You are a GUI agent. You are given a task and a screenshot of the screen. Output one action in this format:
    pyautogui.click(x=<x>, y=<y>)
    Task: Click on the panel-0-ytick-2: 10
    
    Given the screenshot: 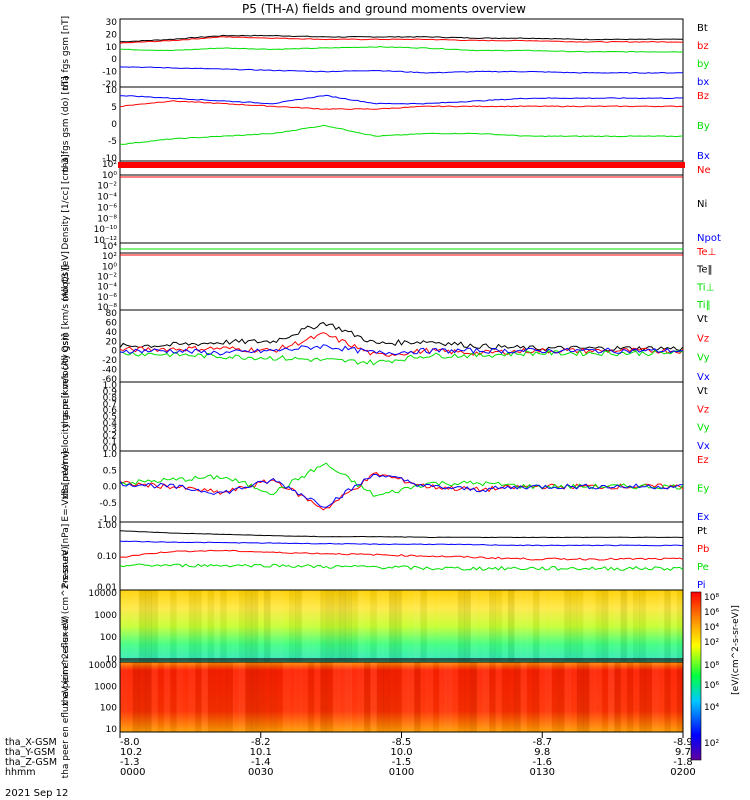 What is the action you would take?
    pyautogui.click(x=112, y=48)
    